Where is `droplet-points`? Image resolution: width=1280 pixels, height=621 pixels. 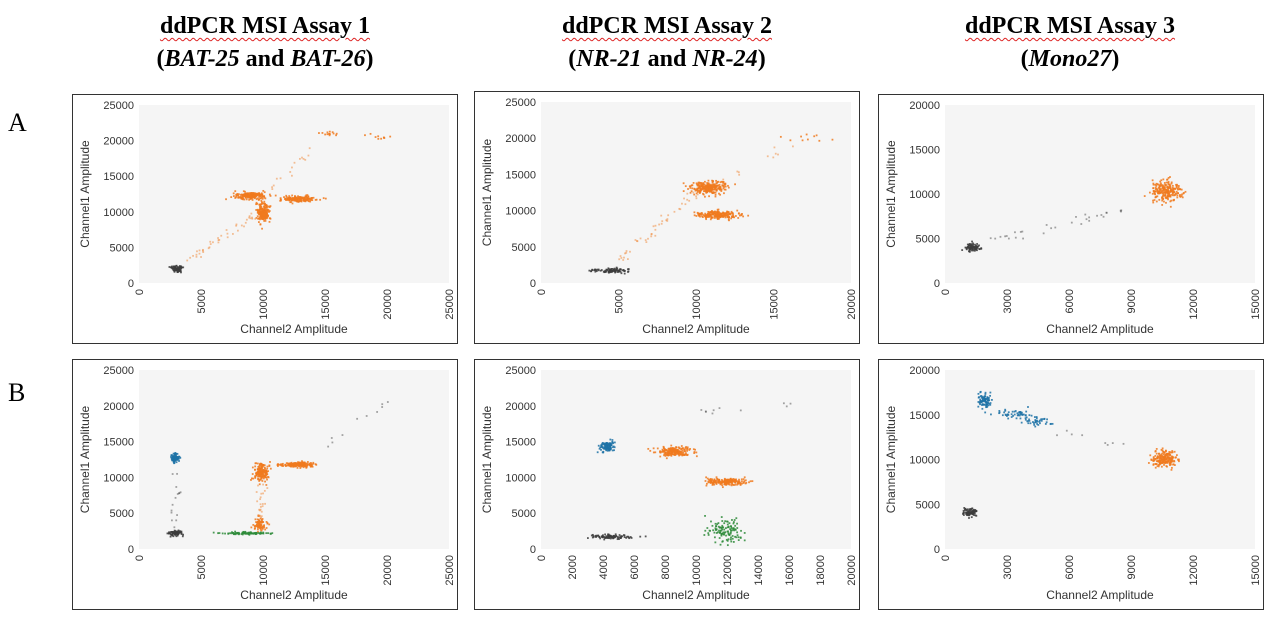 droplet-points is located at coordinates (689, 474).